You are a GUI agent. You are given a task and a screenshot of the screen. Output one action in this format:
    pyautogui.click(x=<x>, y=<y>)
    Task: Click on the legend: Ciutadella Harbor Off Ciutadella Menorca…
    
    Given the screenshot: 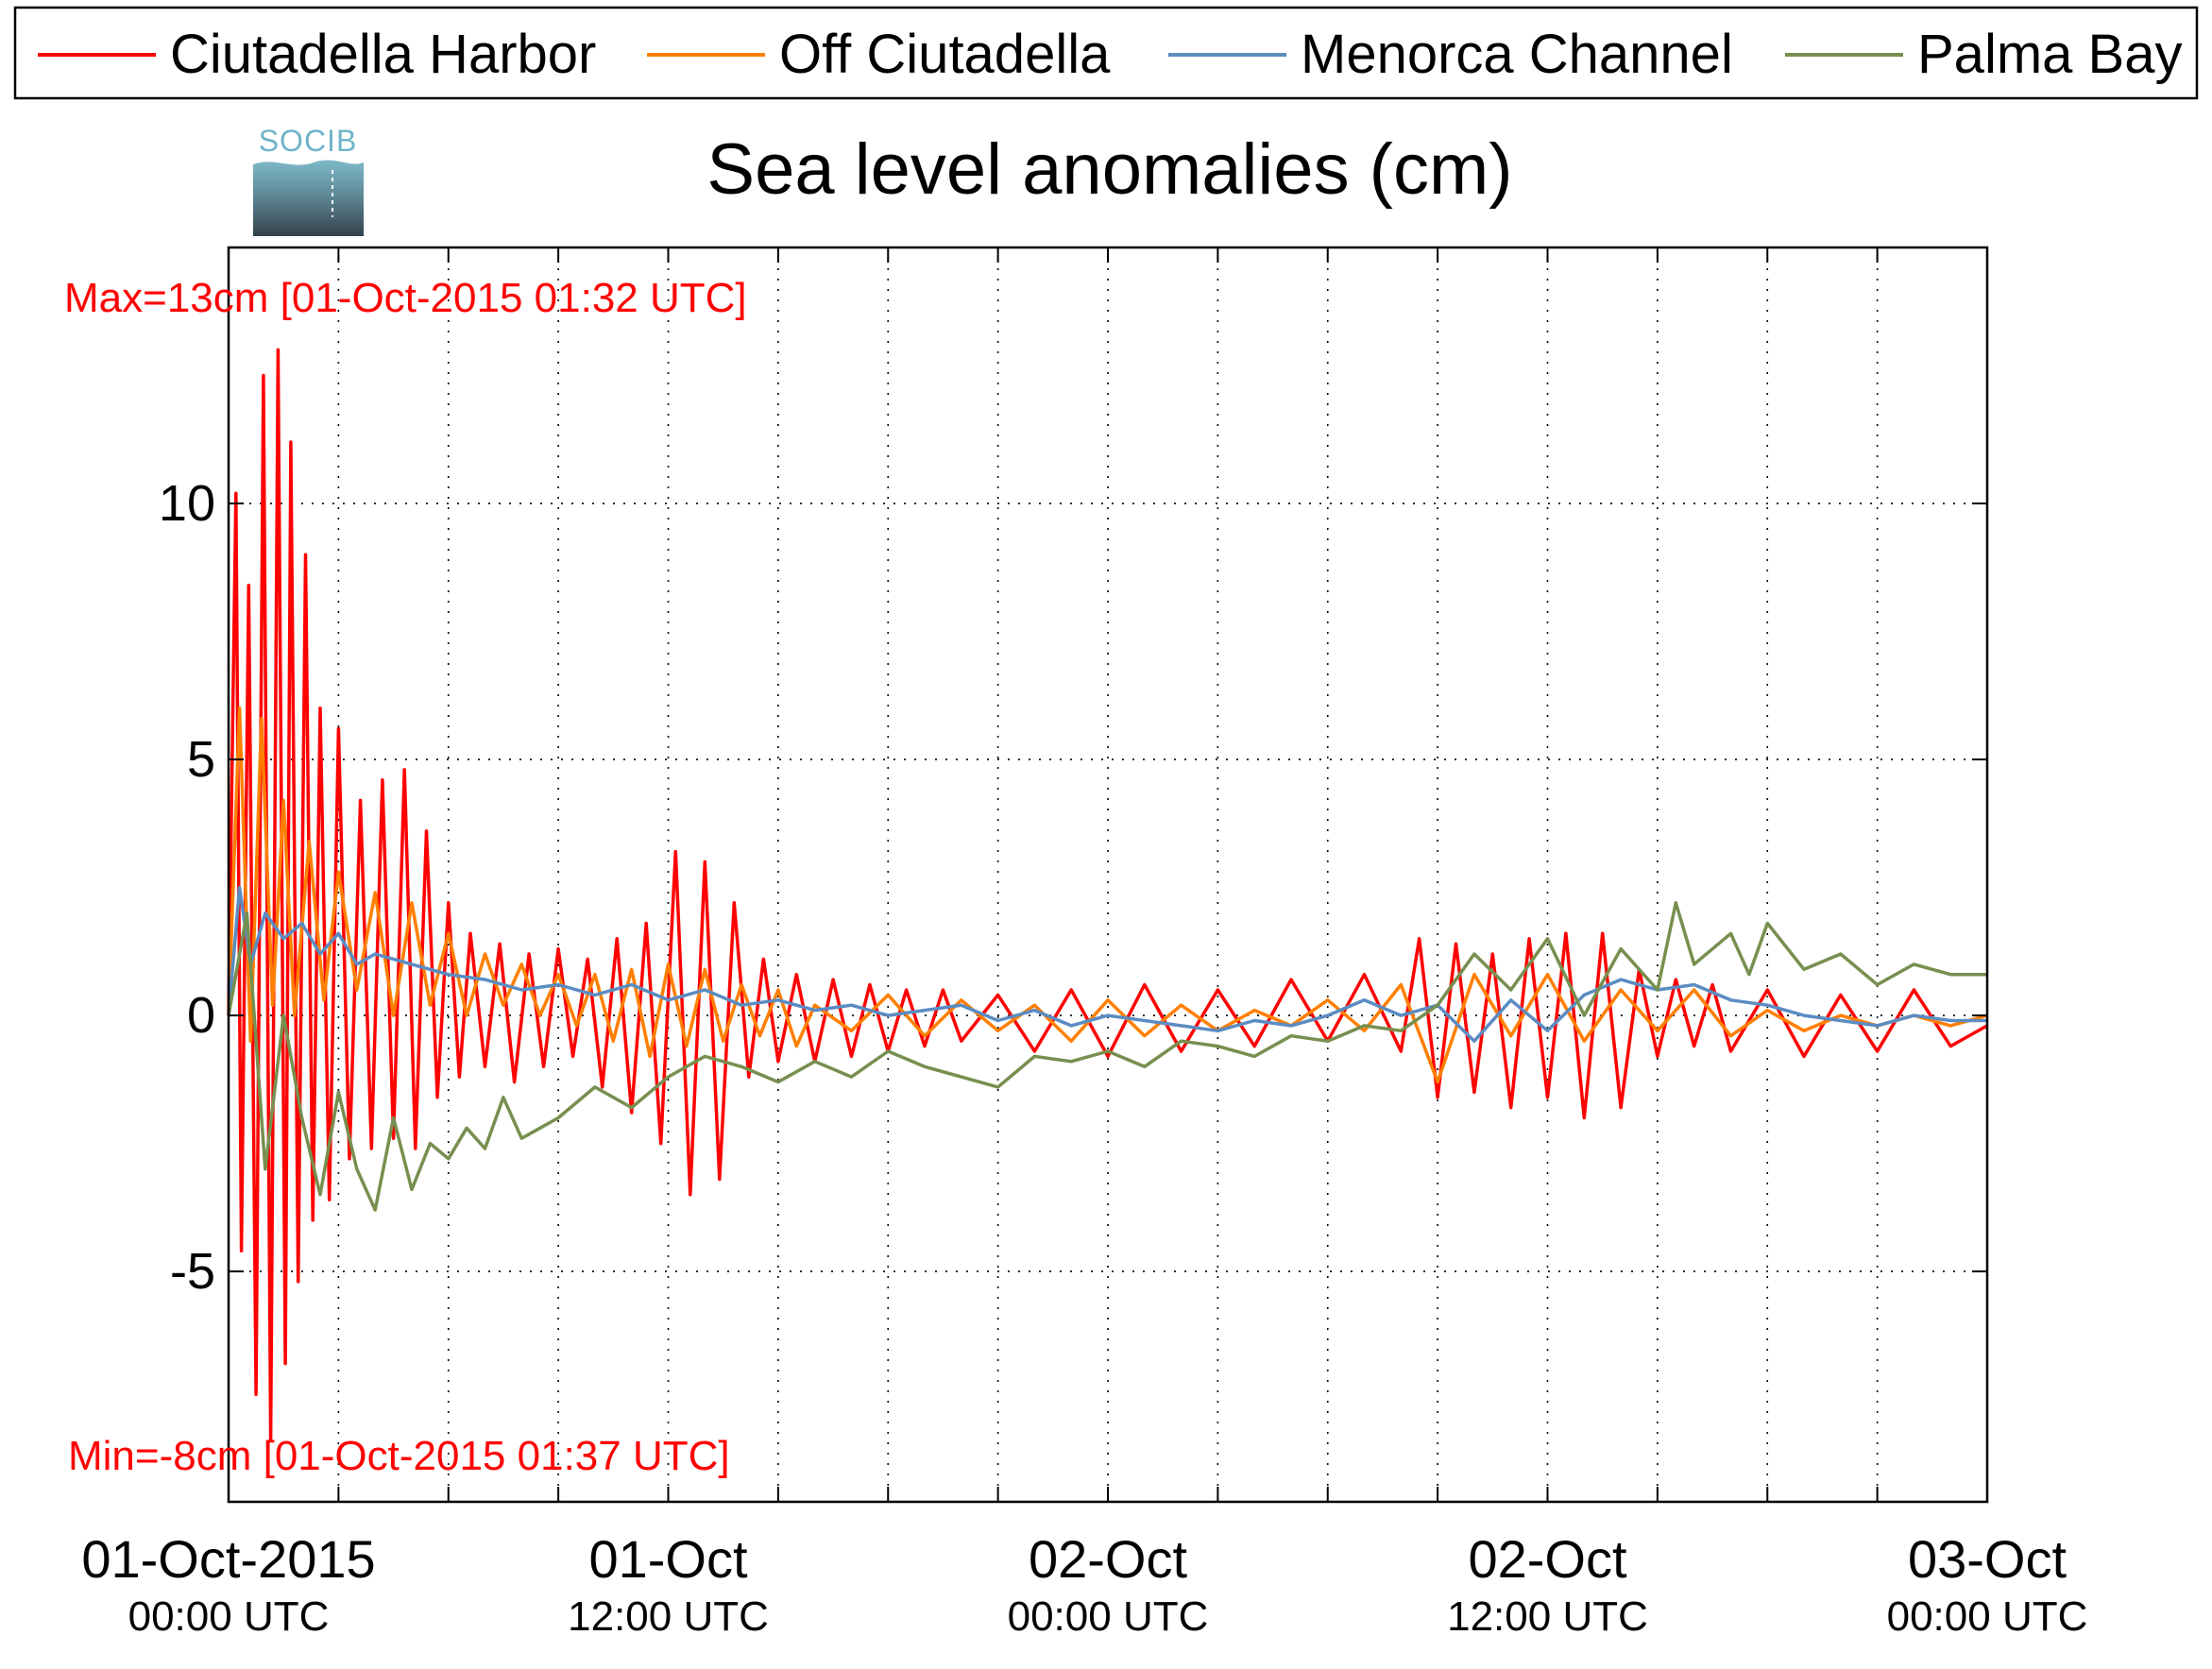 What is the action you would take?
    pyautogui.click(x=1106, y=53)
    